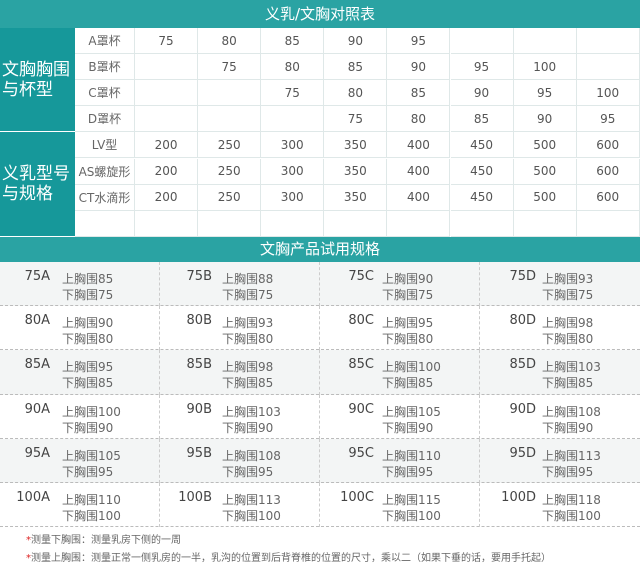  What do you see at coordinates (320, 249) in the screenshot?
I see `trial-title: 文胸产品试用规格` at bounding box center [320, 249].